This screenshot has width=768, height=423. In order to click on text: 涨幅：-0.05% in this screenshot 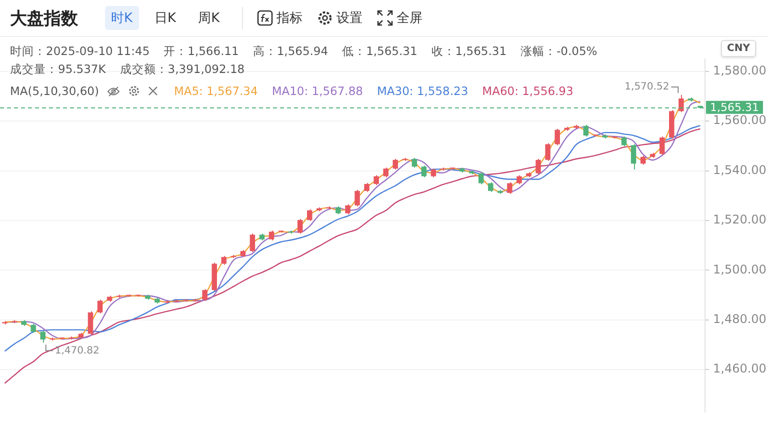, I will do `click(559, 51)`.